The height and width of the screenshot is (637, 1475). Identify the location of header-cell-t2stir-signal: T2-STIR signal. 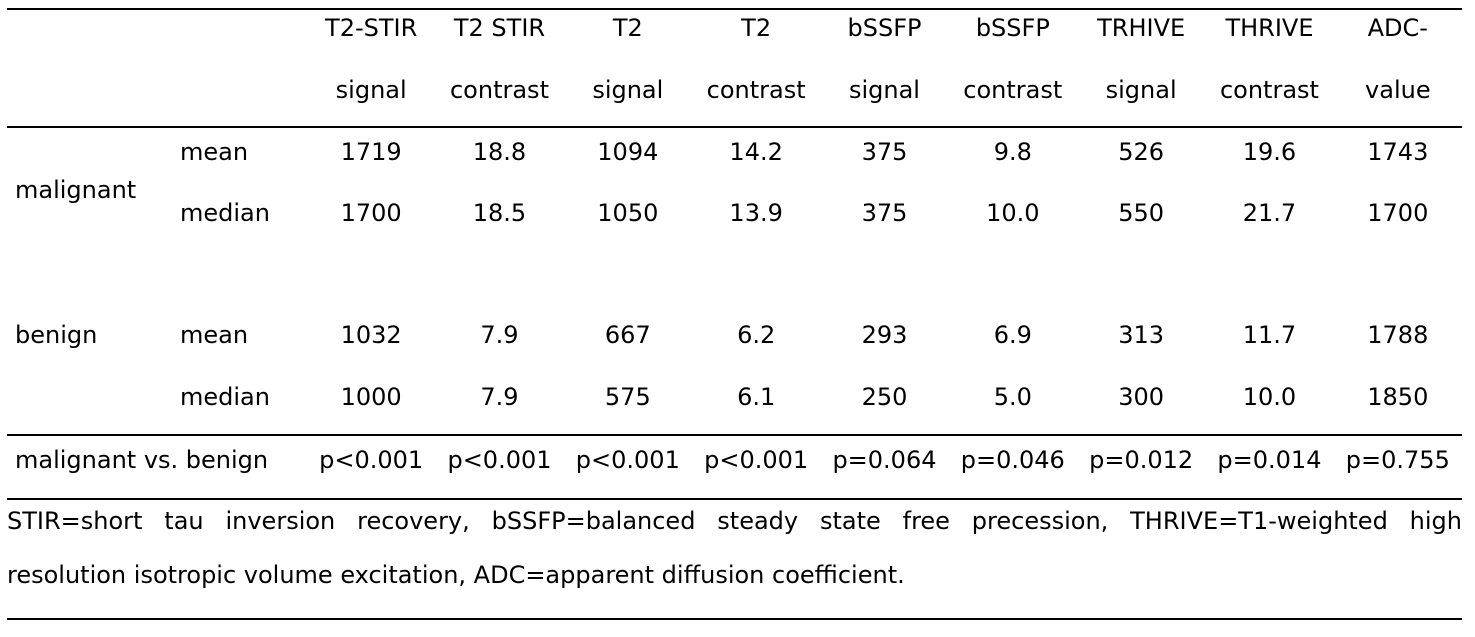
(371, 68).